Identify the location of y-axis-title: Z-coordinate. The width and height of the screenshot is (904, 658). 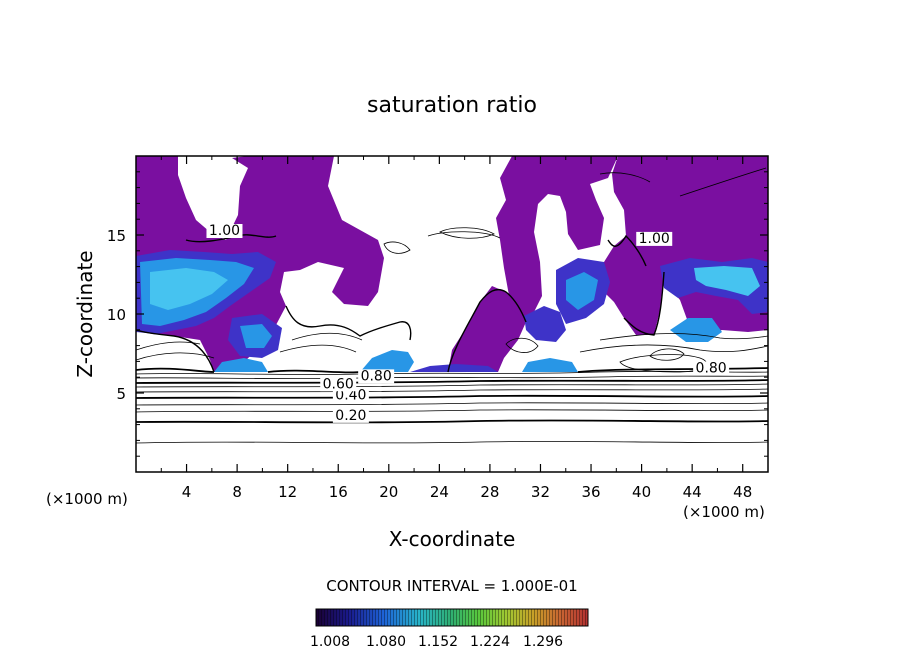
(85, 313).